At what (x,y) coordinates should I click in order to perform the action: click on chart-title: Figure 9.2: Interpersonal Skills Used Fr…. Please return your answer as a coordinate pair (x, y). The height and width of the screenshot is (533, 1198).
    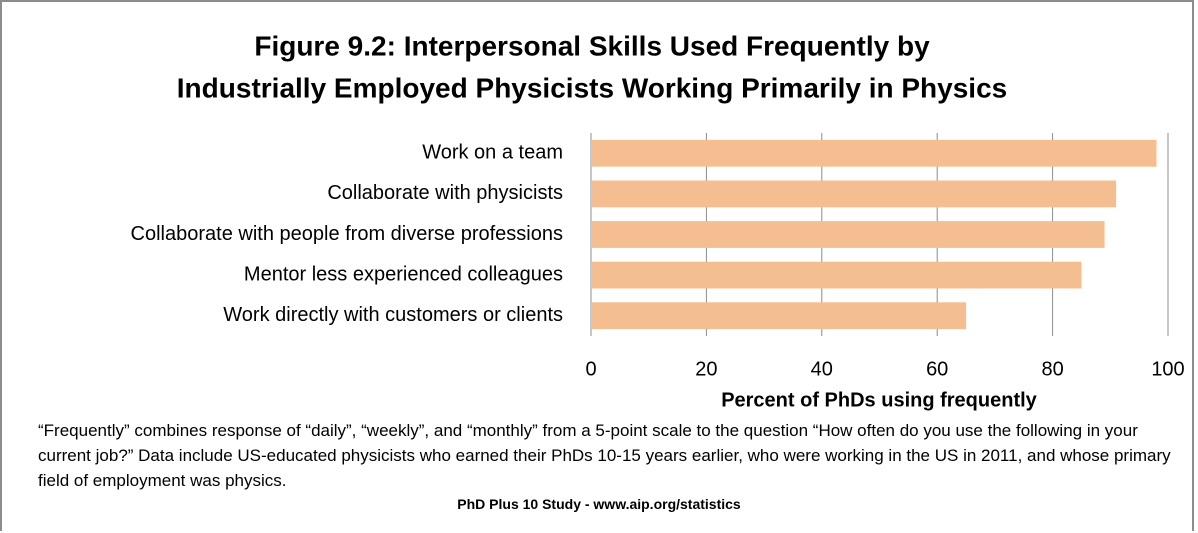
    Looking at the image, I should click on (592, 45).